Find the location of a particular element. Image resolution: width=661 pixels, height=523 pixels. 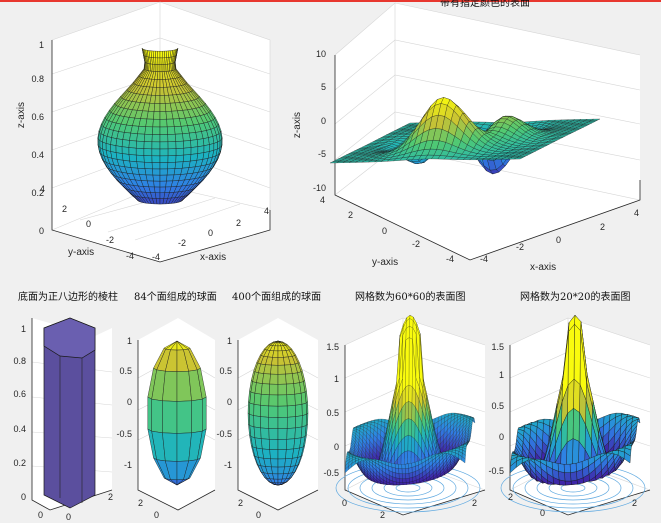

ztick-peaks-3: 5 is located at coordinates (323, 87).